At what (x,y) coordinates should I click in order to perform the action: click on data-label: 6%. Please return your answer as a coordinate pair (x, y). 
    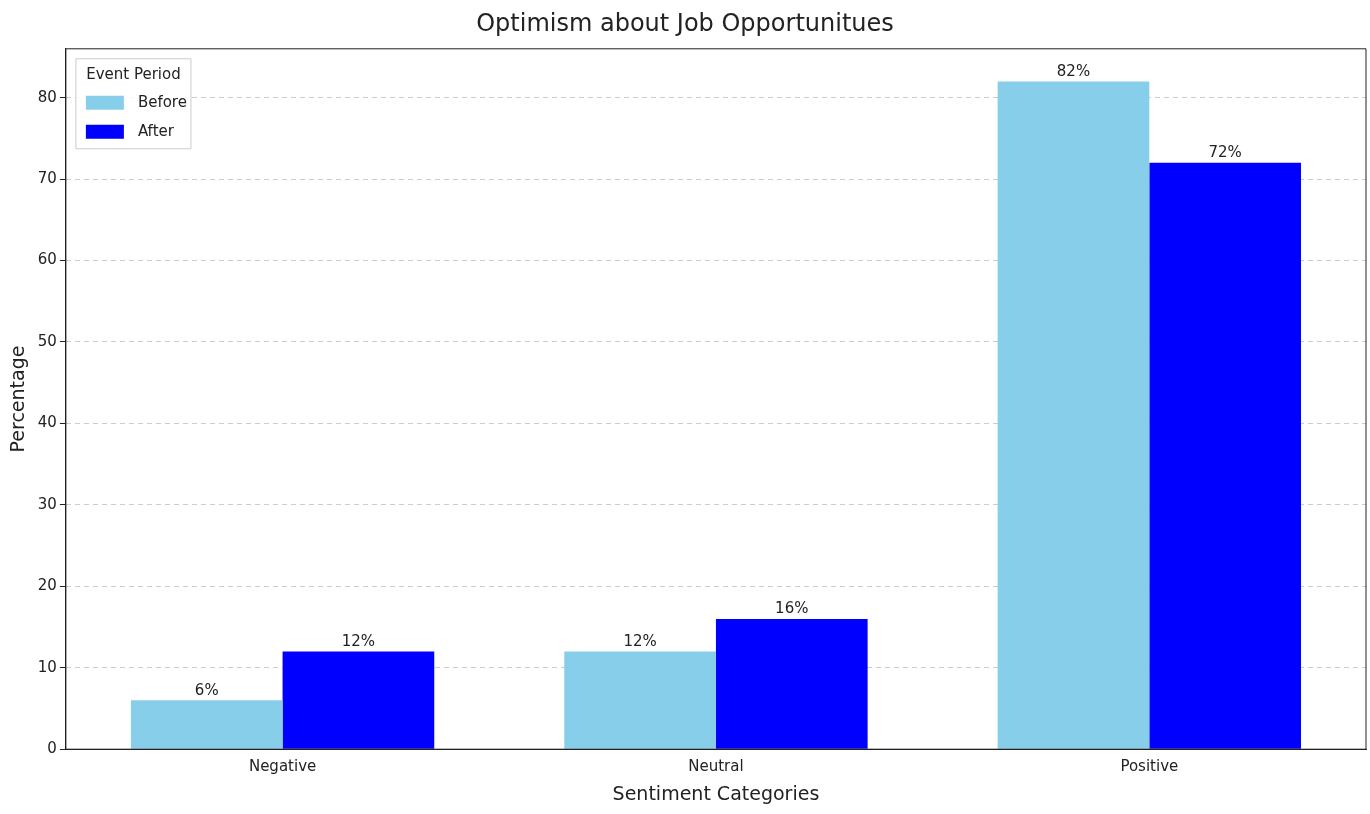
    Looking at the image, I should click on (206, 689).